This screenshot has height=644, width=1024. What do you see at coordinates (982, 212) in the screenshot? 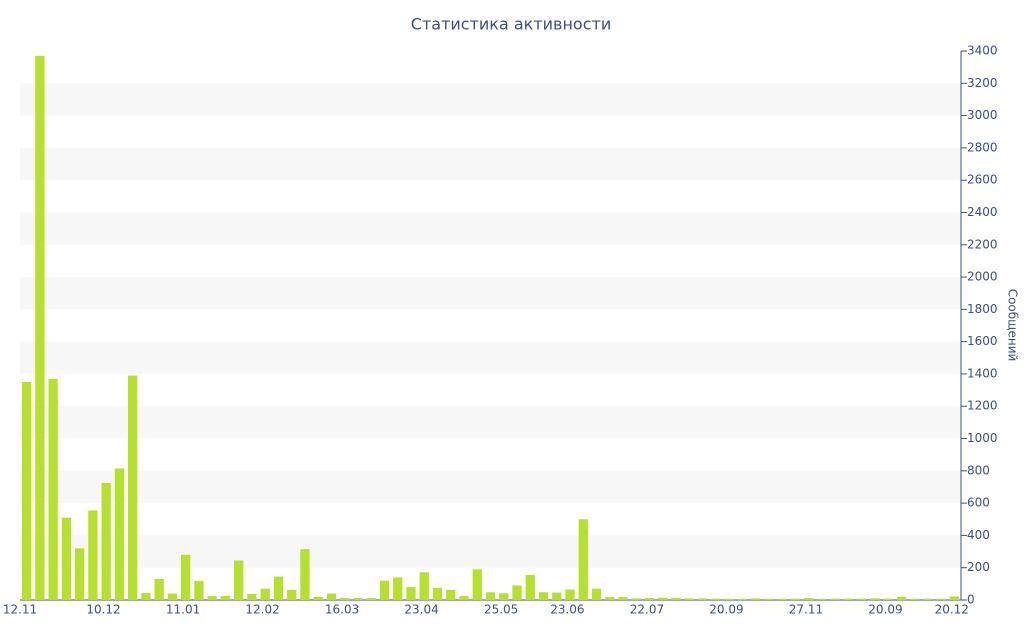
I see `y-tick-label: 2400` at bounding box center [982, 212].